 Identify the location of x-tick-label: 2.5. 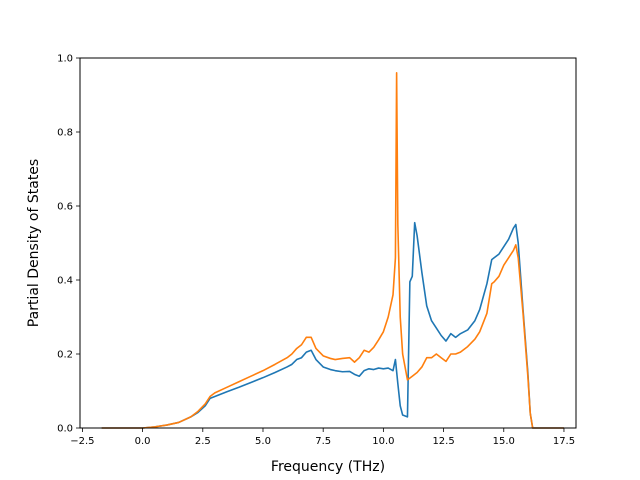
(203, 441).